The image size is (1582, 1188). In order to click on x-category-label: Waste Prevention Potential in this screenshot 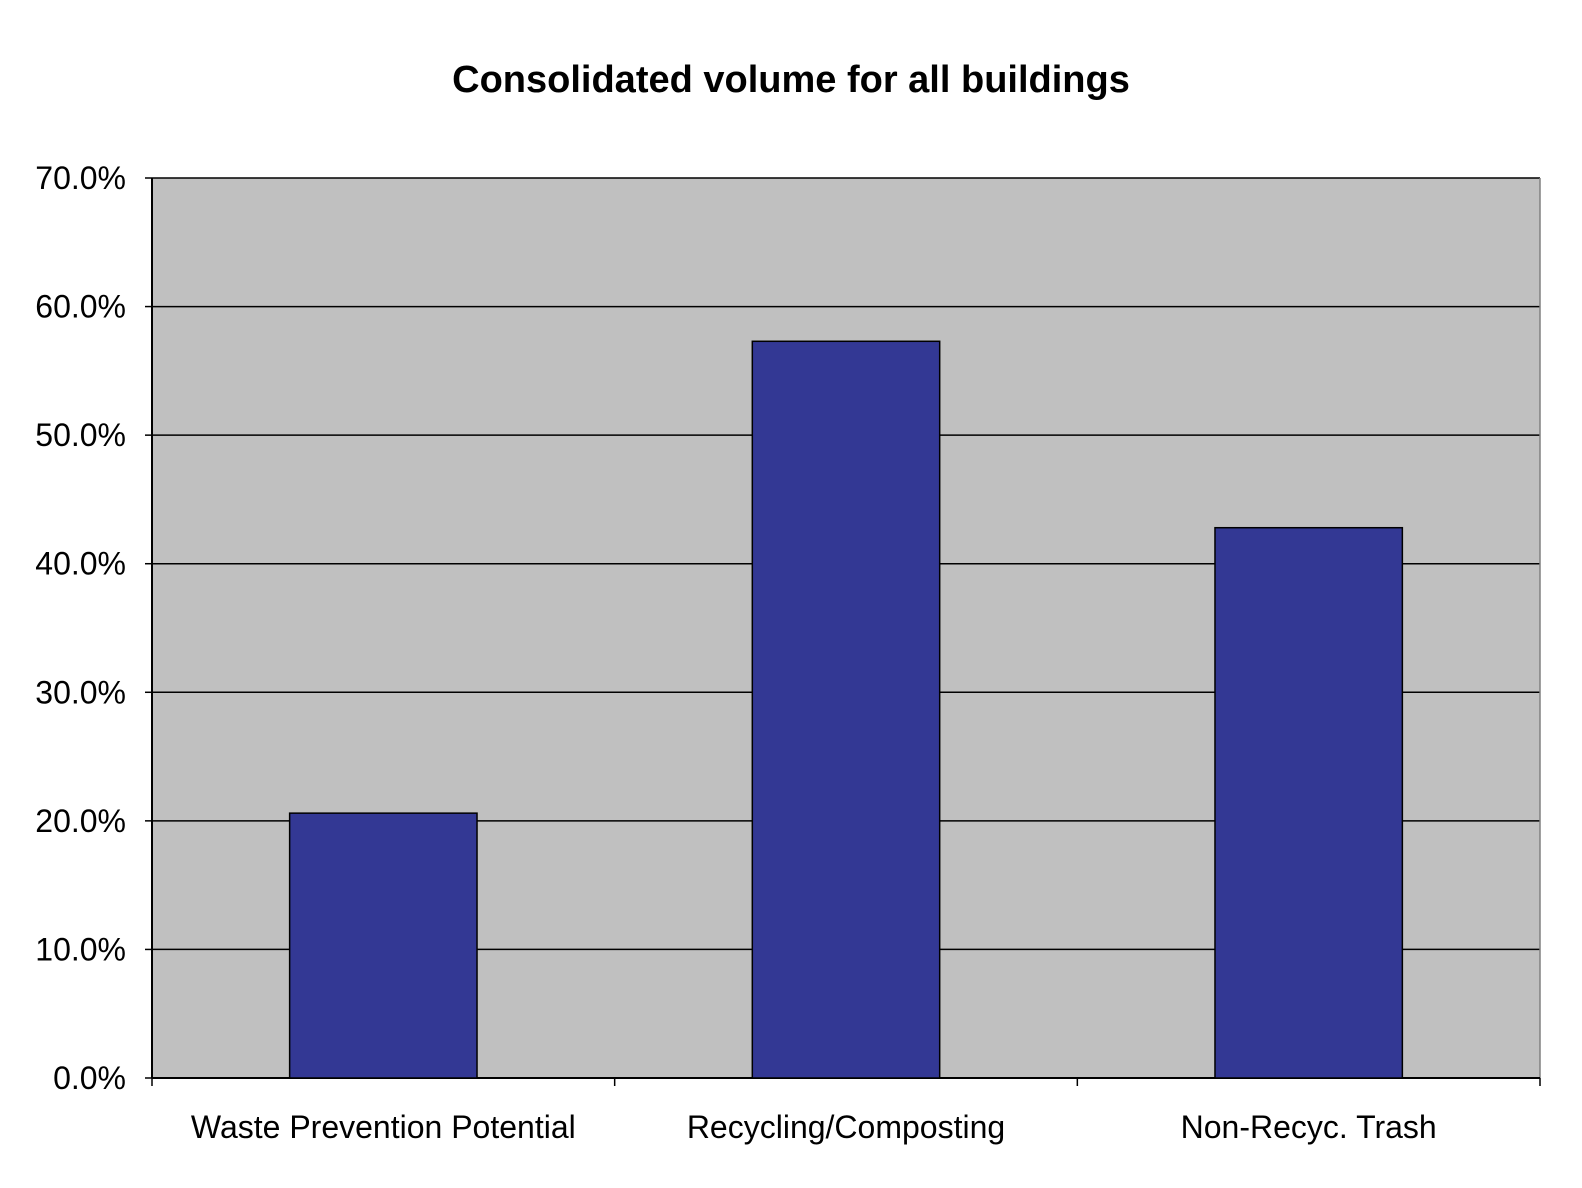, I will do `click(383, 1127)`.